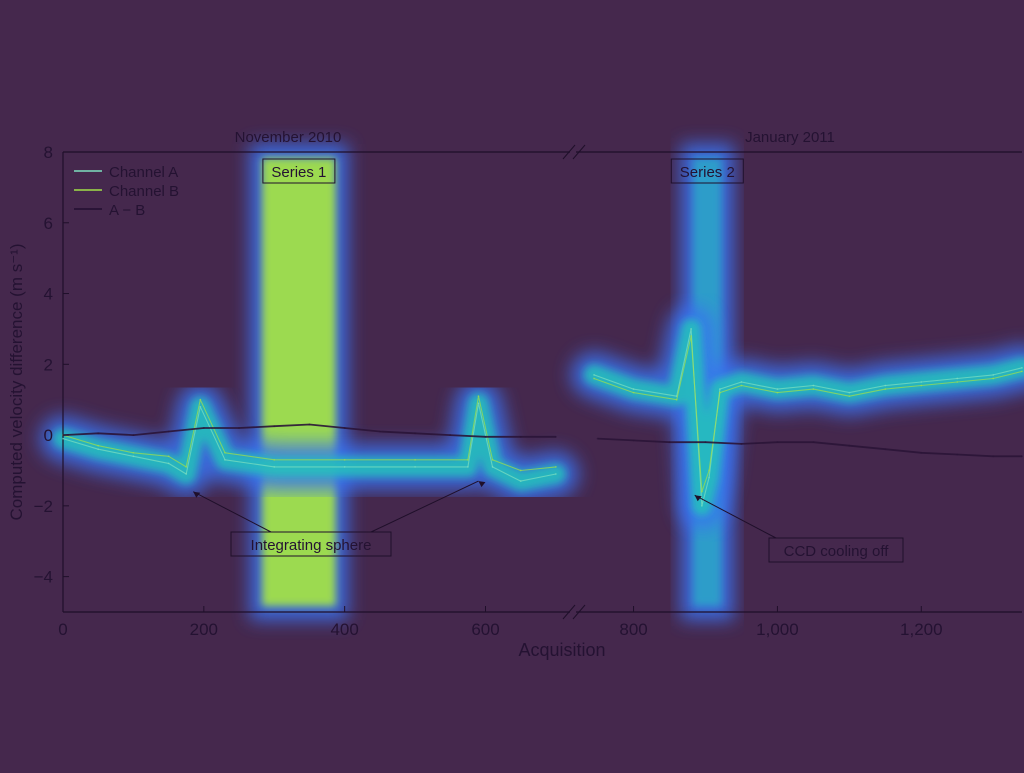 The image size is (1024, 773). What do you see at coordinates (48, 435) in the screenshot?
I see `y-tick-label: 0` at bounding box center [48, 435].